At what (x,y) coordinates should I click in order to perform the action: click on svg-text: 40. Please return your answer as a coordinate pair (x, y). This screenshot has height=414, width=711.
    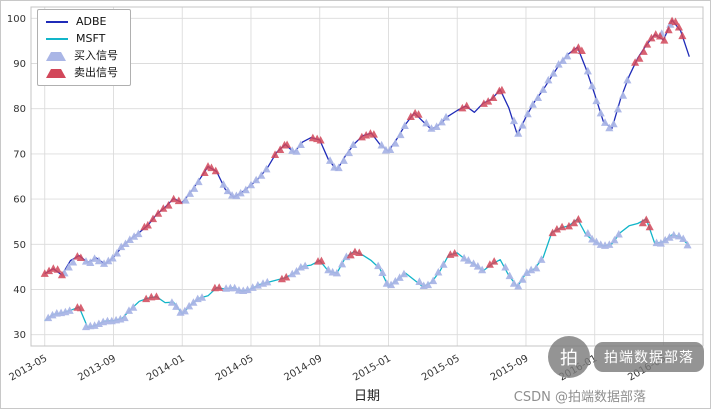
    Looking at the image, I should click on (19, 290).